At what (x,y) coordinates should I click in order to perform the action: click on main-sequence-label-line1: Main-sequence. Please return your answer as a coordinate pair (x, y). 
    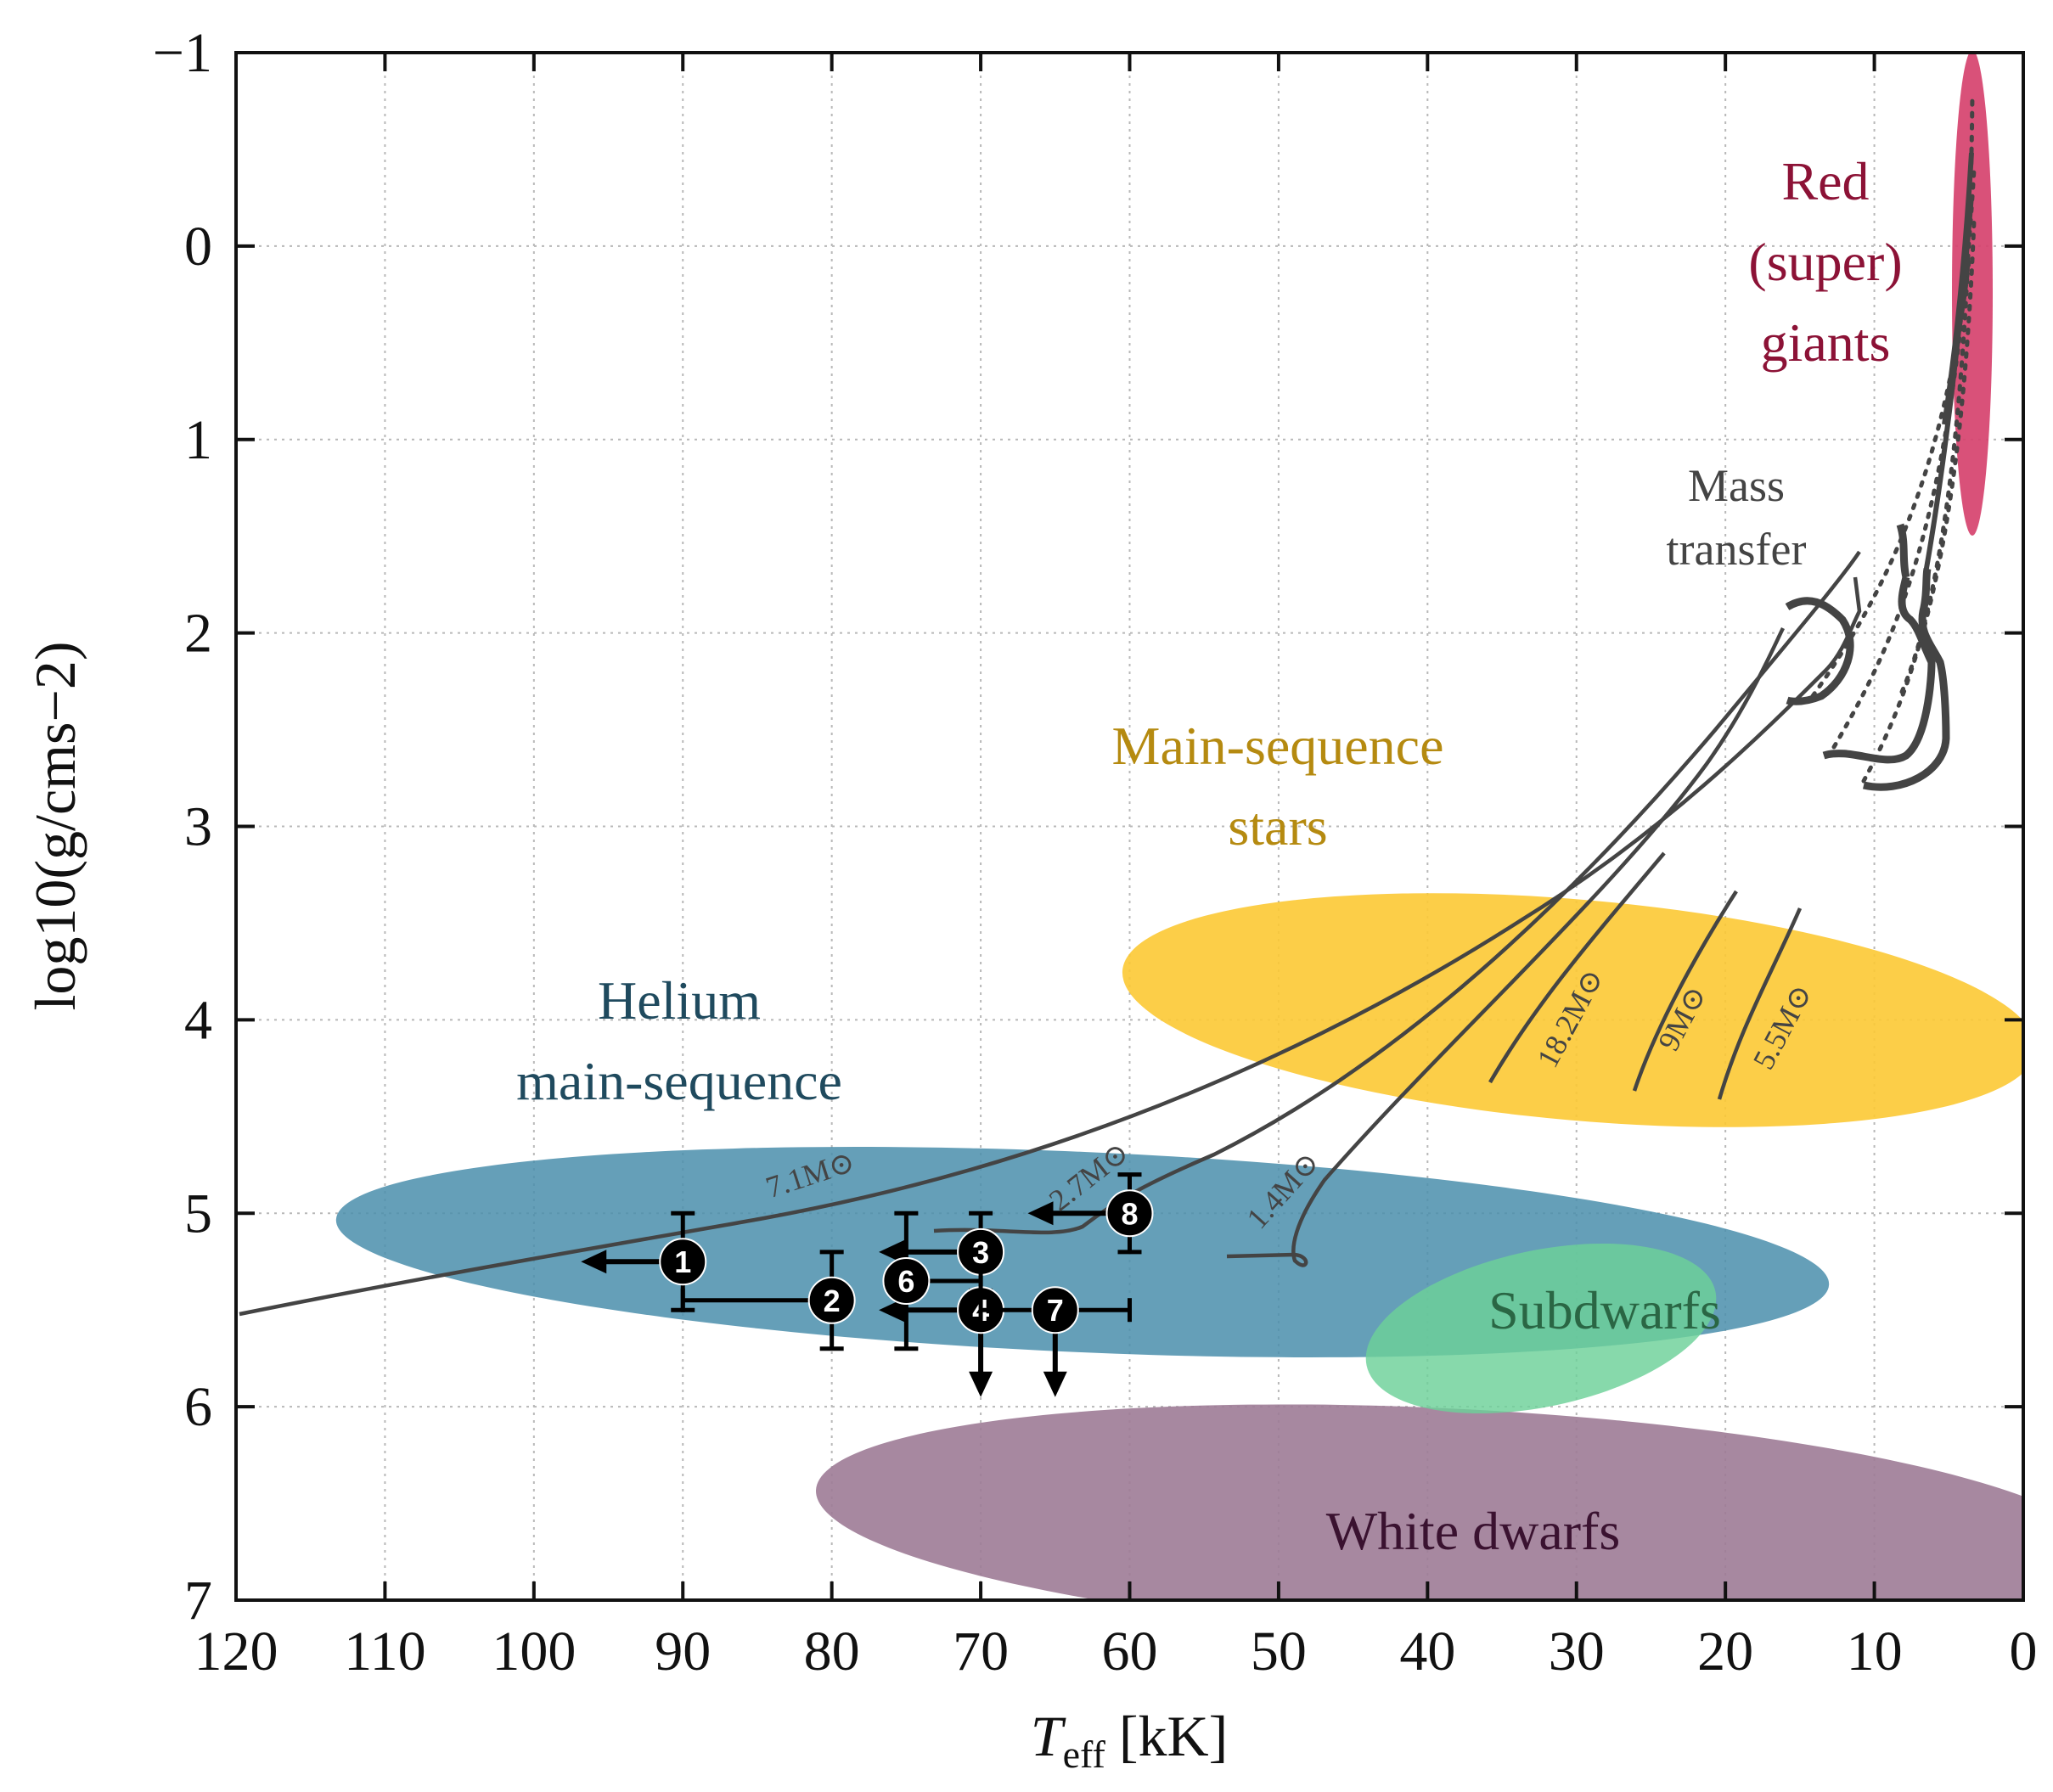
    Looking at the image, I should click on (1278, 746).